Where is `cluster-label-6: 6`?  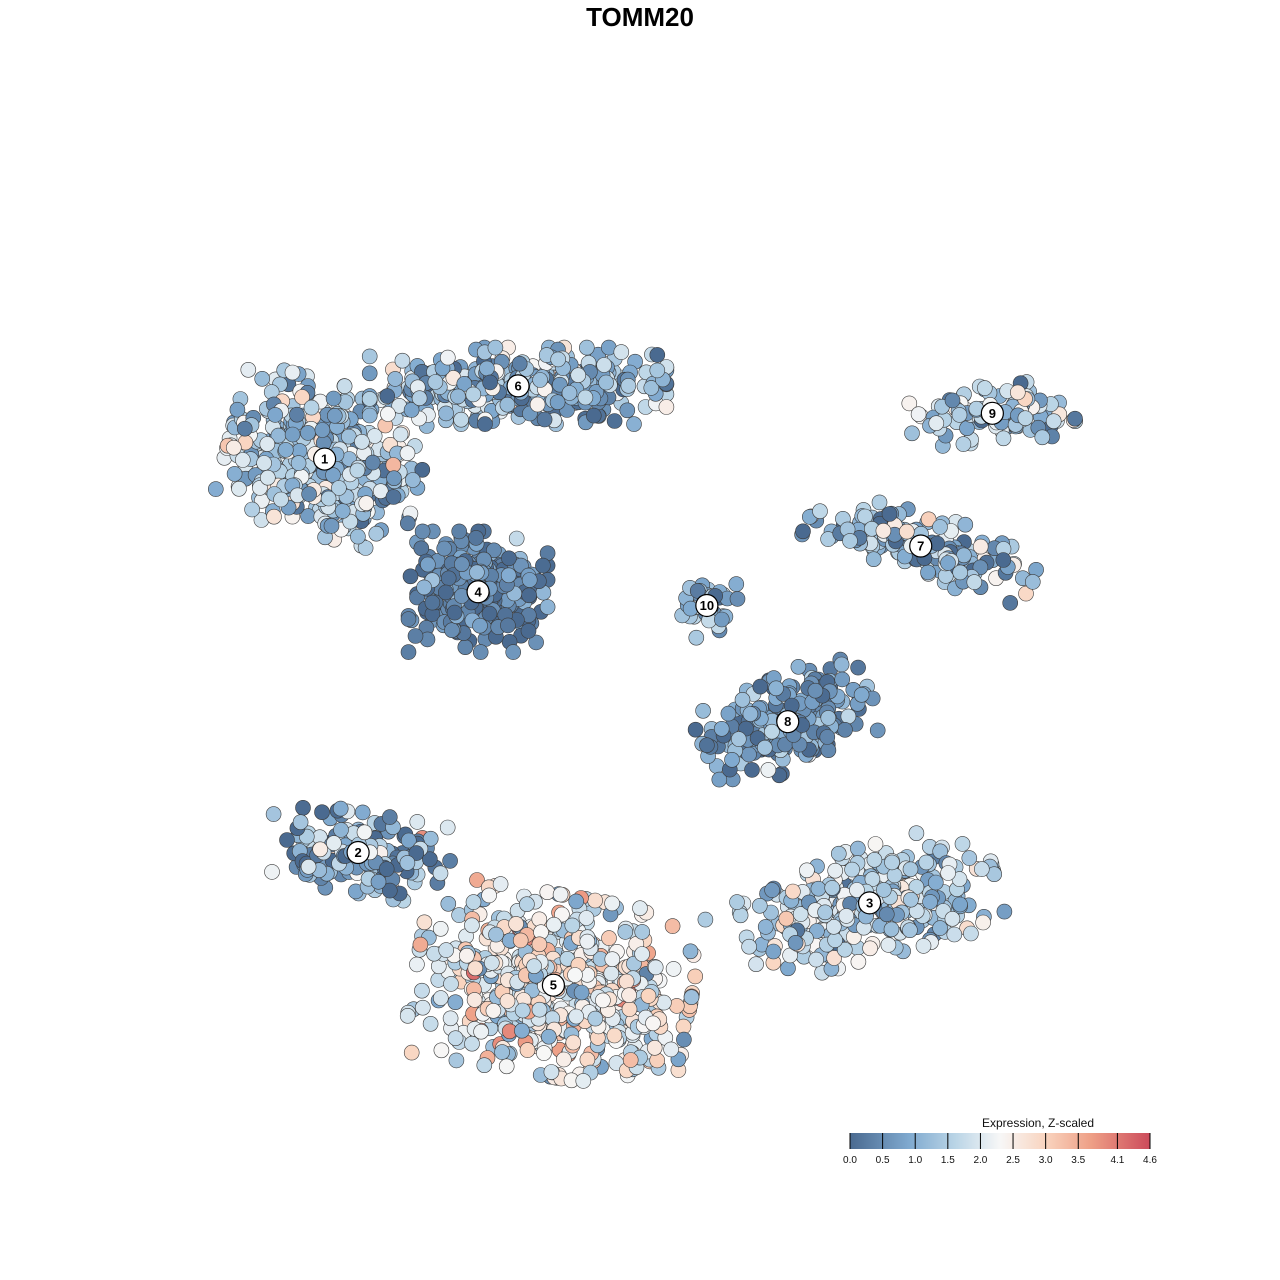
cluster-label-6: 6 is located at coordinates (518, 386).